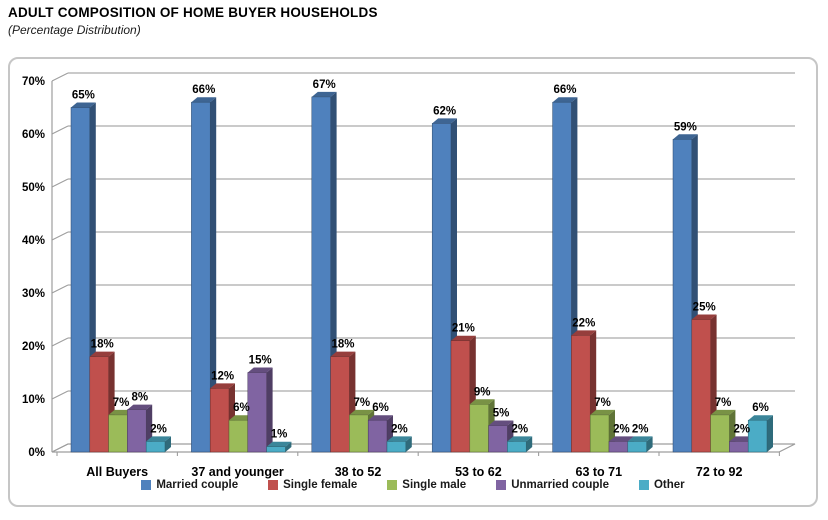  What do you see at coordinates (669, 485) in the screenshot?
I see `legend-label: Other` at bounding box center [669, 485].